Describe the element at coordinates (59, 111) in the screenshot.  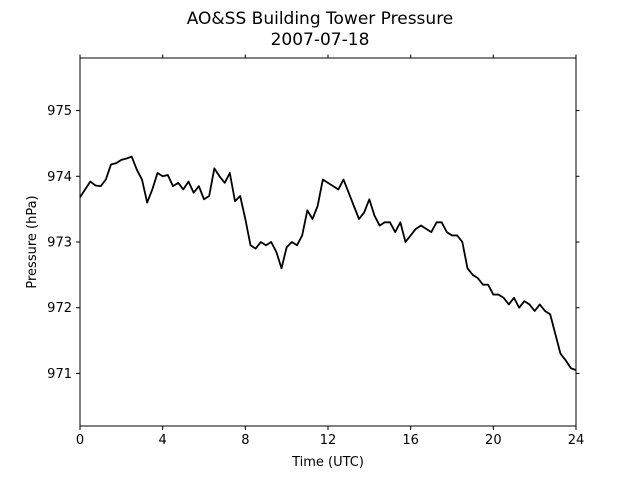
I see `y-tick-label: 975` at that location.